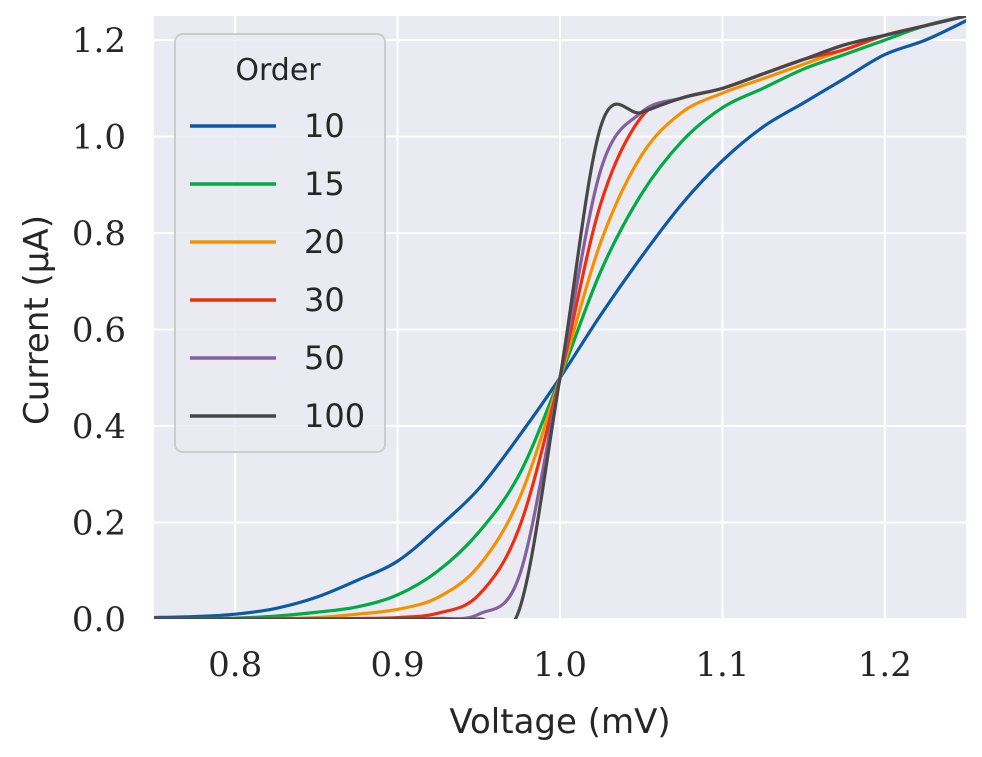 This screenshot has height=757, width=982. I want to click on x-tick-label: 1.0, so click(560, 665).